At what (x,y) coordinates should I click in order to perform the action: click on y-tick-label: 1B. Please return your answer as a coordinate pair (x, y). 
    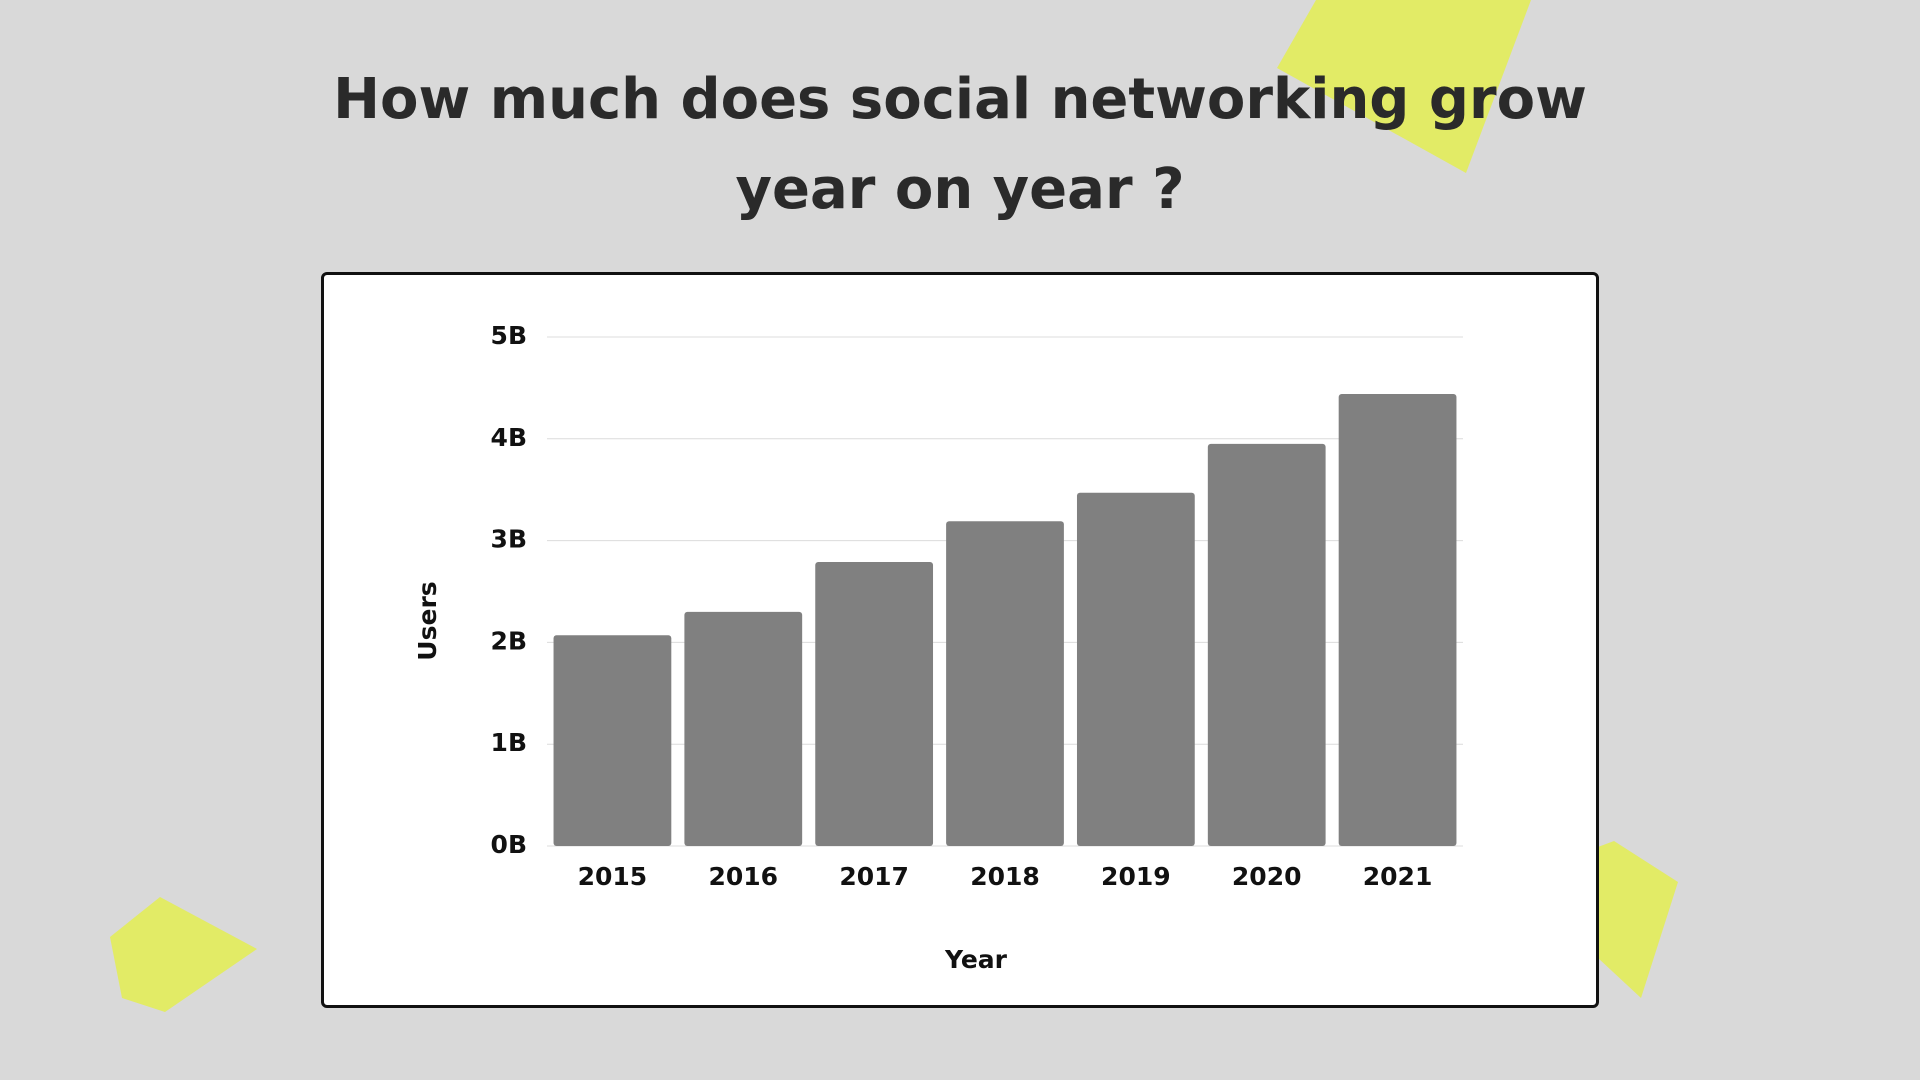
    Looking at the image, I should click on (509, 742).